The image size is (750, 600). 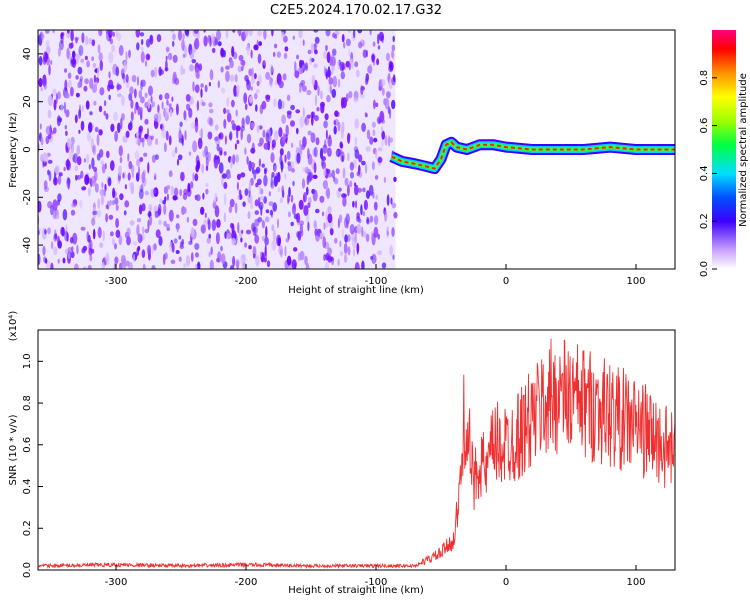 What do you see at coordinates (532, 155) in the screenshot?
I see `spectrogram-signal-track` at bounding box center [532, 155].